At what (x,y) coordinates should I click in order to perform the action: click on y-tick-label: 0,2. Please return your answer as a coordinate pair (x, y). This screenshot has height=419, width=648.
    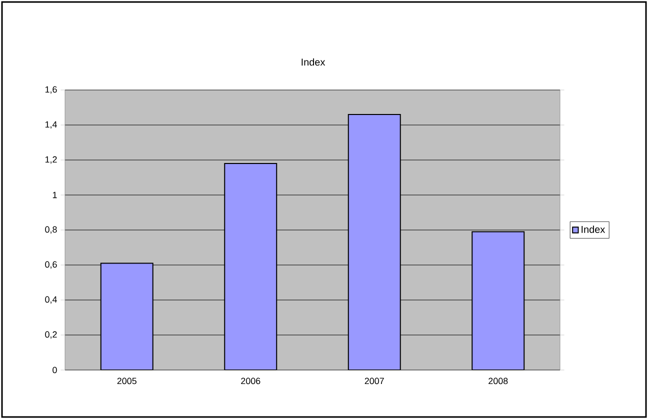
    Looking at the image, I should click on (51, 335).